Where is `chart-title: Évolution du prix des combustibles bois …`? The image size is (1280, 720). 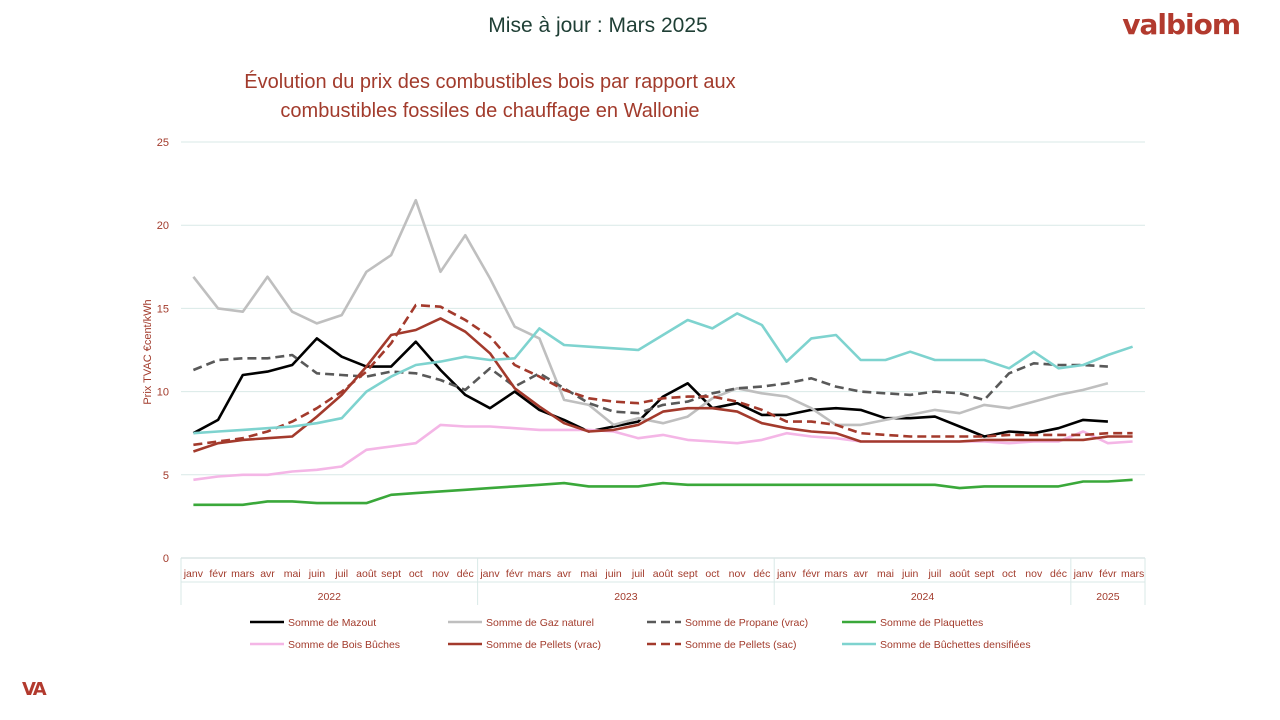
chart-title: Évolution du prix des combustibles bois … is located at coordinates (490, 96).